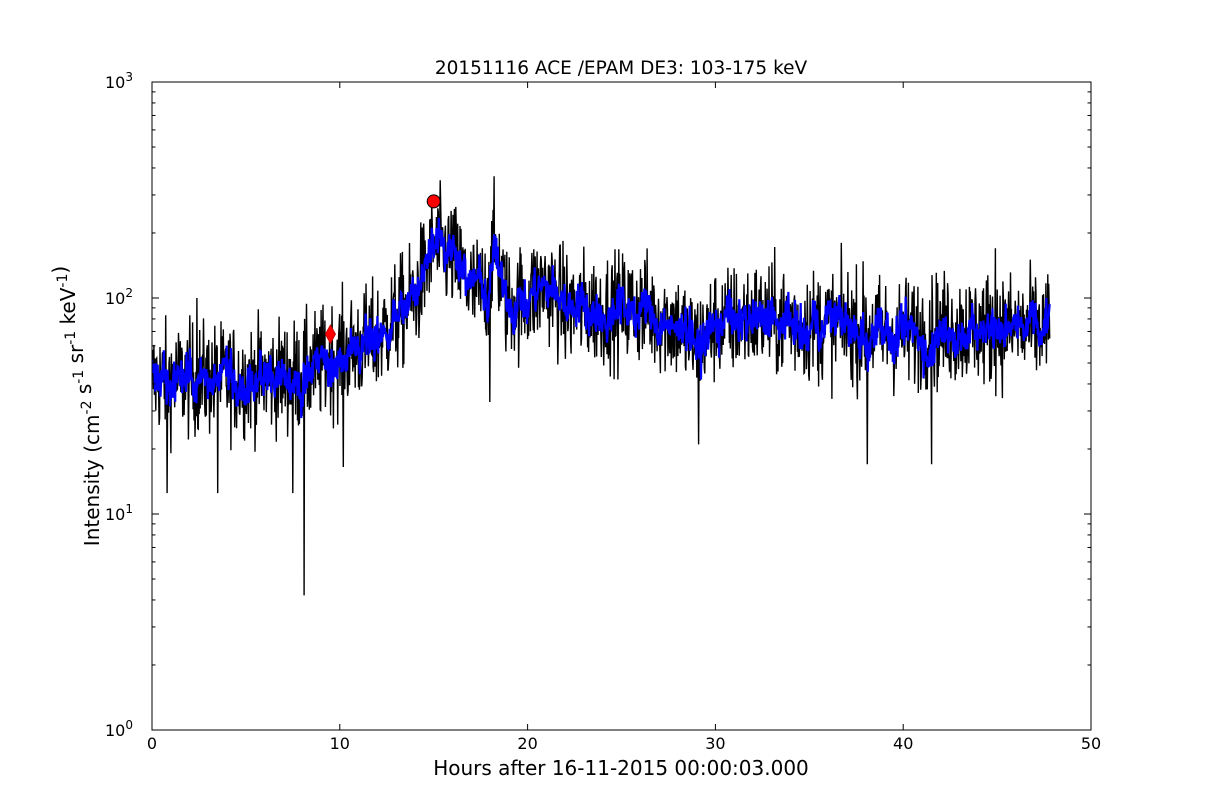 This screenshot has width=1212, height=812. I want to click on y-tick-label: 10¹, so click(119, 513).